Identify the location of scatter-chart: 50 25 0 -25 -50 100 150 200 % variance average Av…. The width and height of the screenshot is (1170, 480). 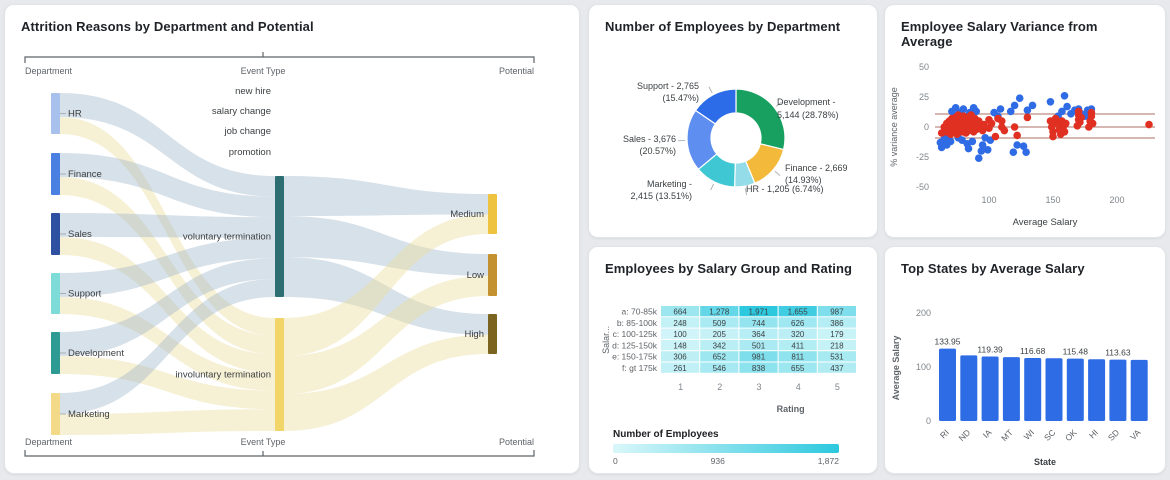
(1025, 134).